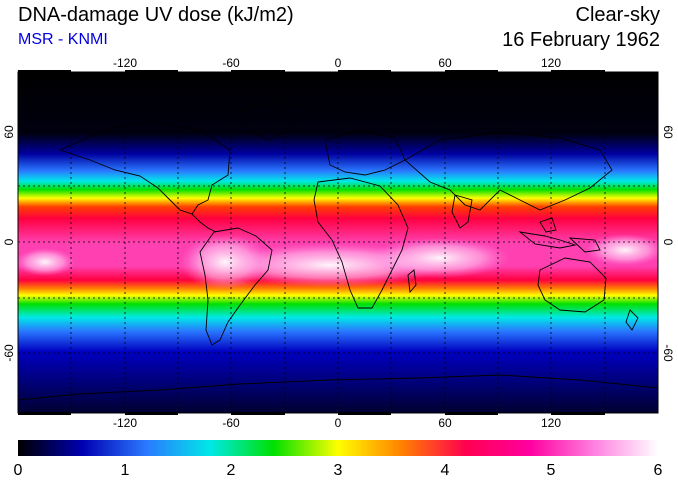 This screenshot has height=480, width=678. Describe the element at coordinates (338, 448) in the screenshot. I see `colorbar` at that location.